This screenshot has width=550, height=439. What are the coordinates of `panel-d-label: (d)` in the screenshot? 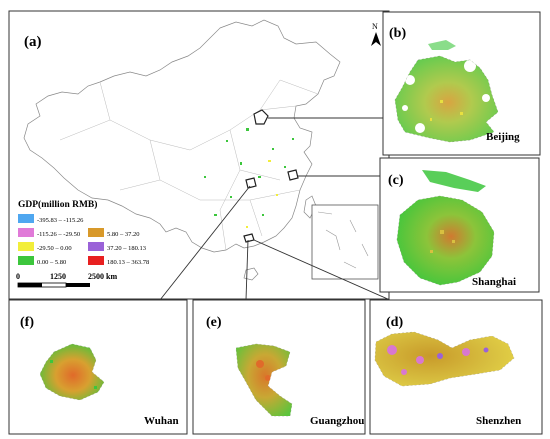 It's located at (394, 322).